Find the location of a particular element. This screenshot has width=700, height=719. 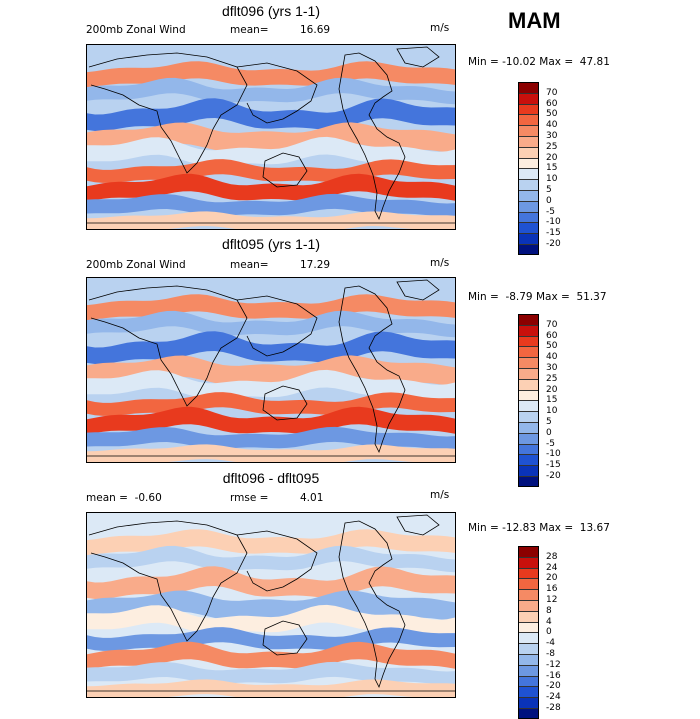

panel-variable-label-1: 200mb Zonal Wind is located at coordinates (136, 265).